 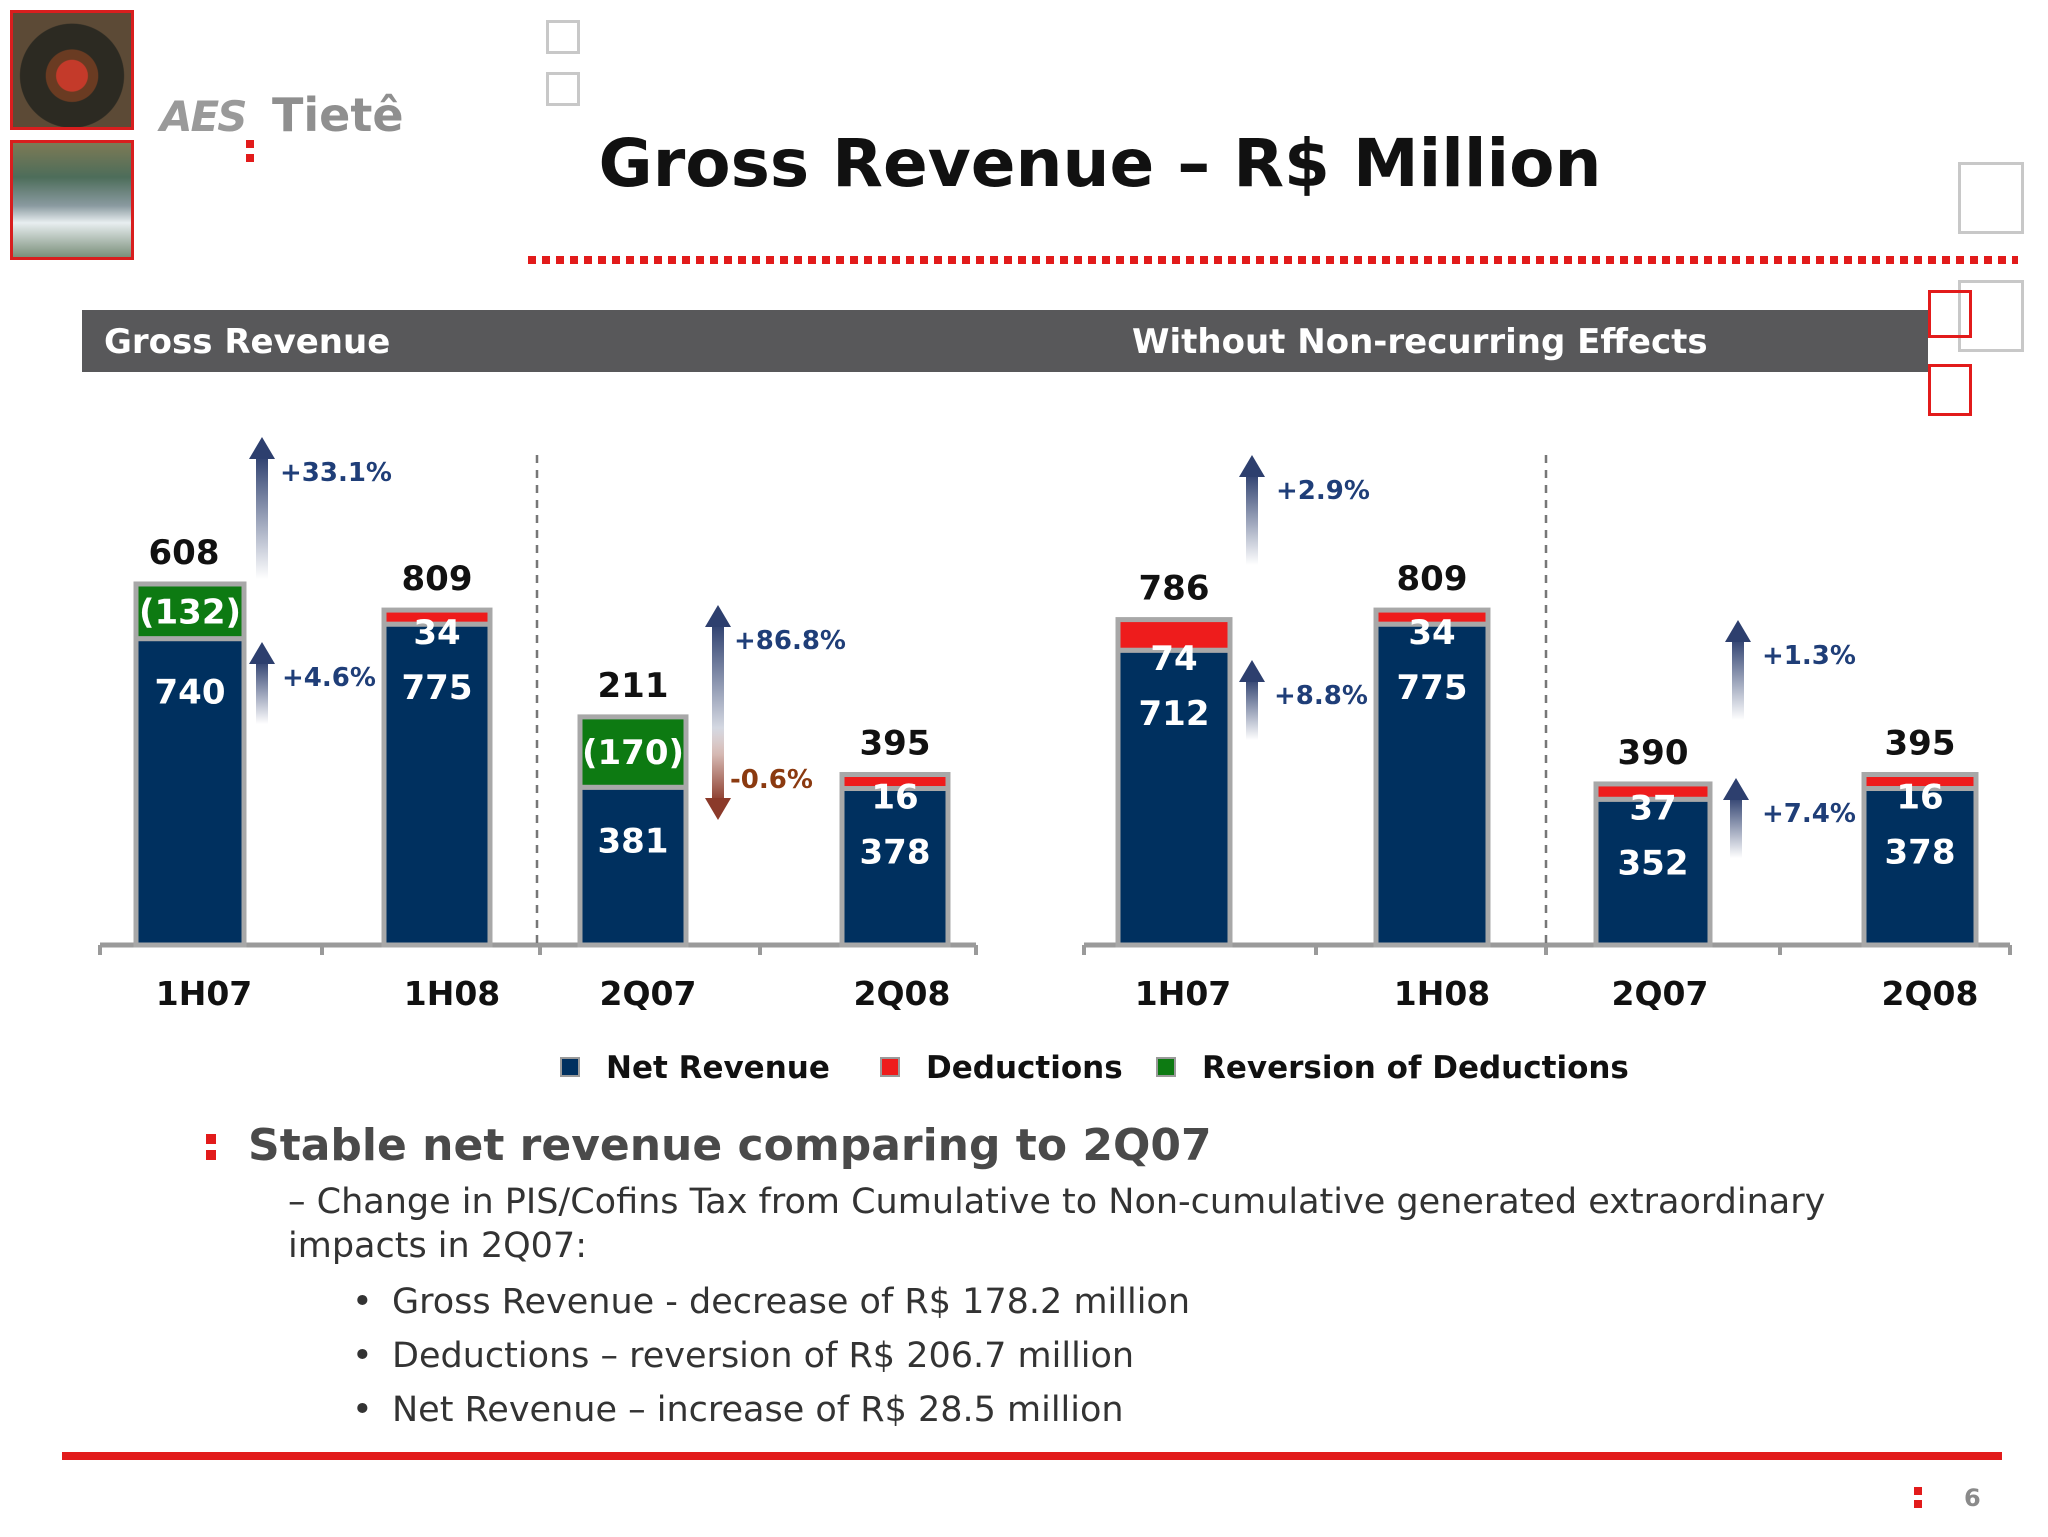 I want to click on deductions-label: 74, so click(x=1173, y=659).